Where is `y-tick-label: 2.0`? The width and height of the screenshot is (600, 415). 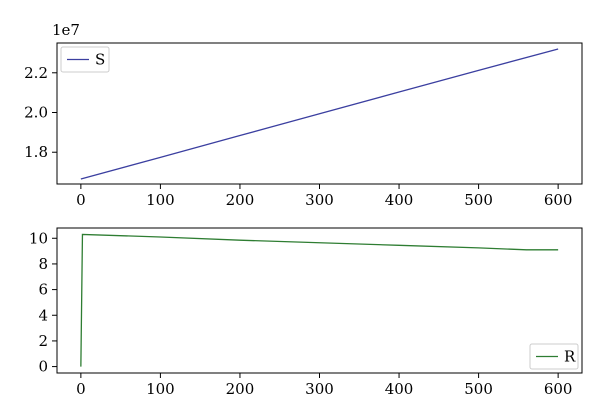
y-tick-label: 2.0 is located at coordinates (36, 113).